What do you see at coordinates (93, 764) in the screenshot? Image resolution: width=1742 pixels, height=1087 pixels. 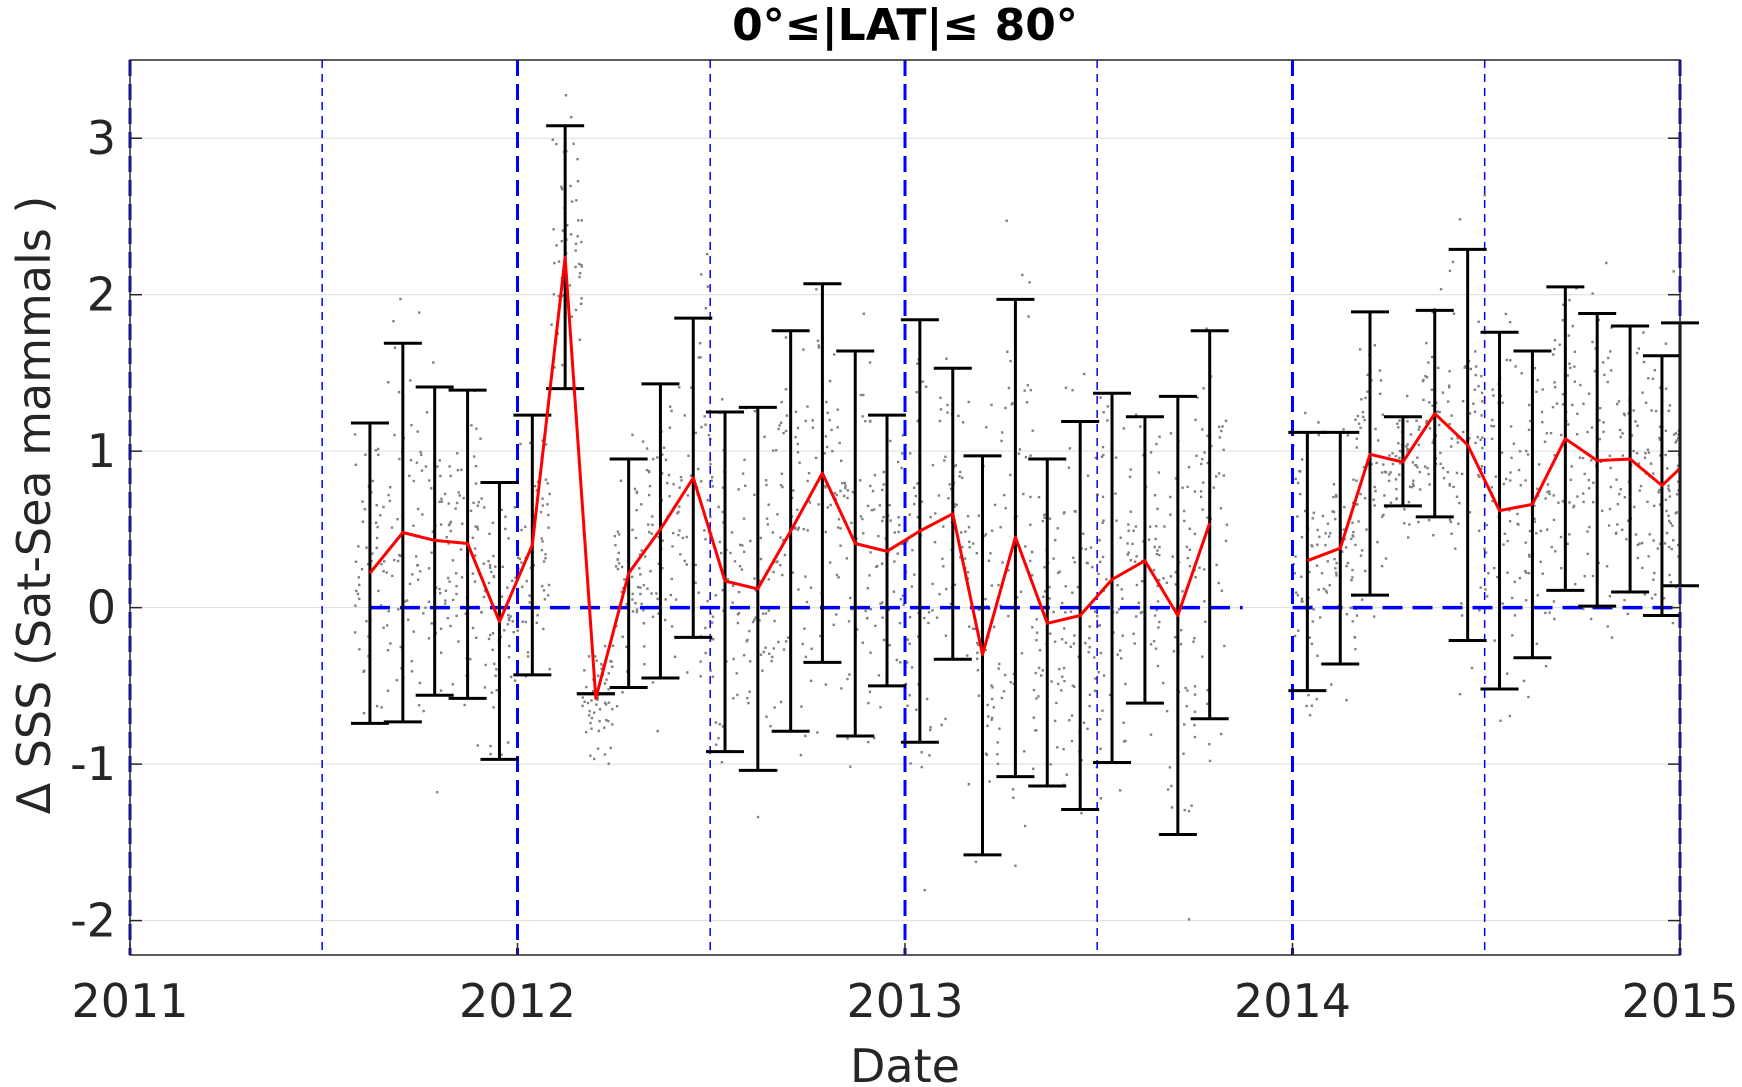 I see `y-tick-label: -1` at bounding box center [93, 764].